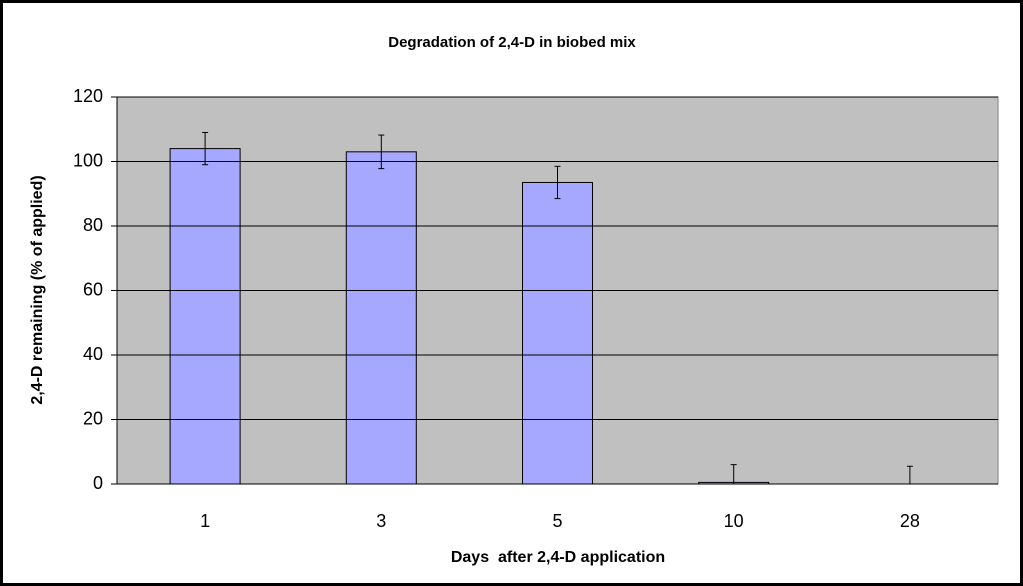 The width and height of the screenshot is (1023, 586). What do you see at coordinates (558, 557) in the screenshot?
I see `x-axis-label: Days after 2,4-D application` at bounding box center [558, 557].